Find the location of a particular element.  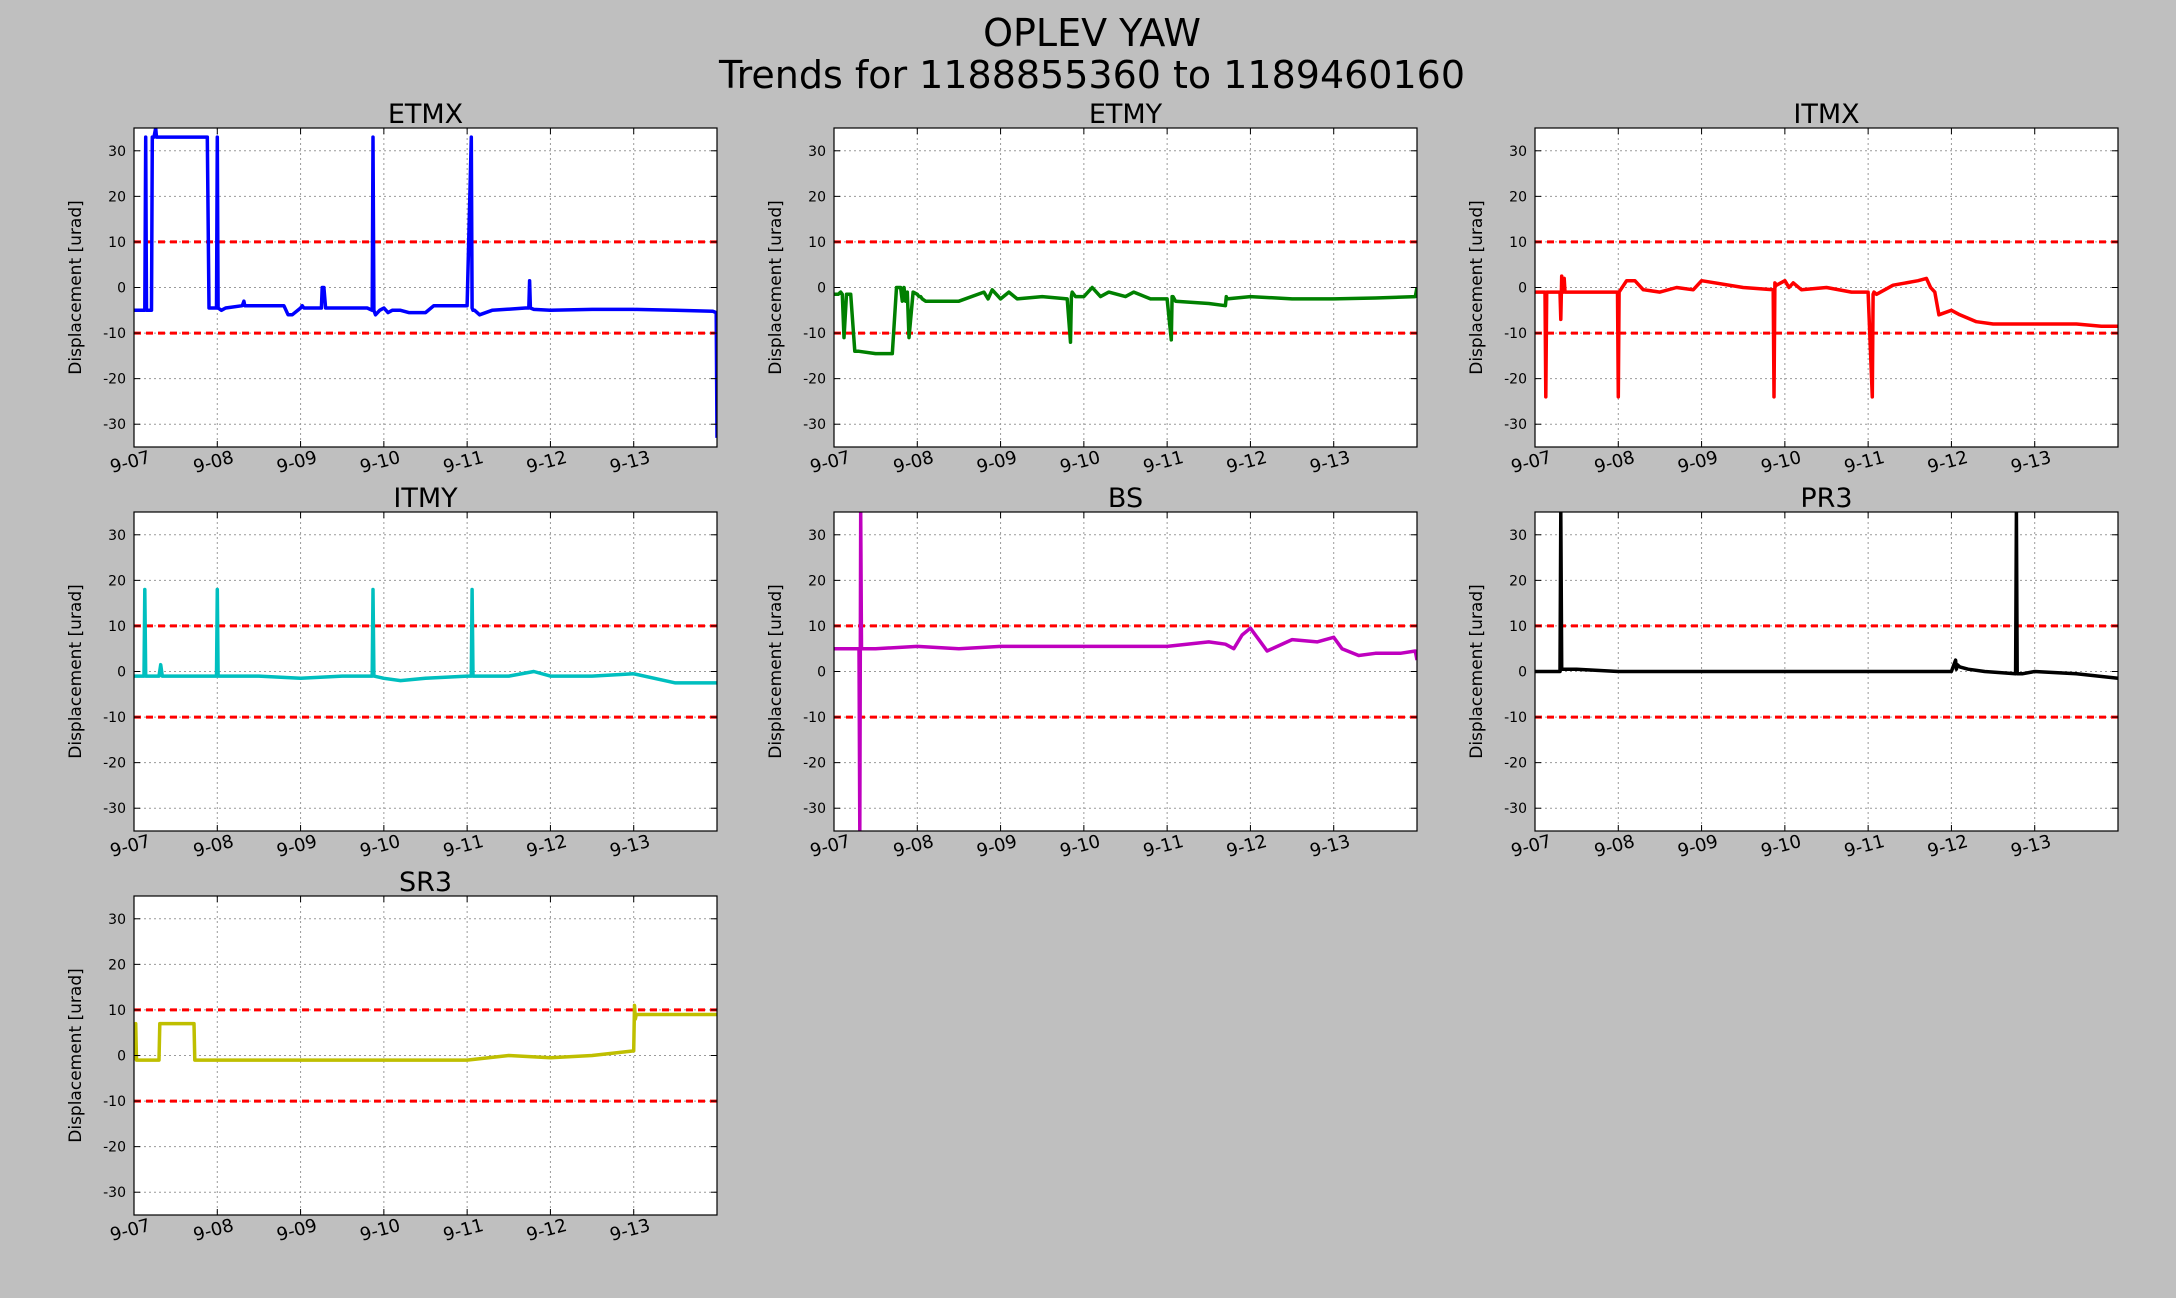

panel-title: ETMY is located at coordinates (1126, 114).